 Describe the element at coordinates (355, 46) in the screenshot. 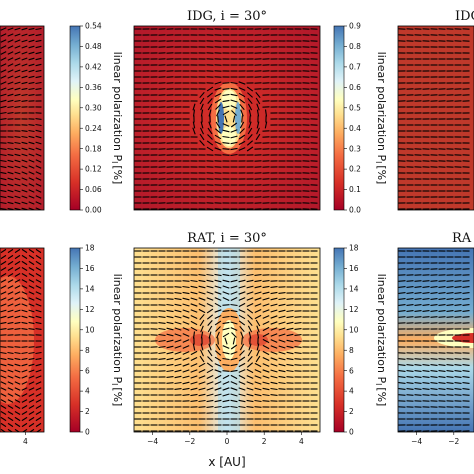

I see `colorbar-tick-label: 0.8` at that location.